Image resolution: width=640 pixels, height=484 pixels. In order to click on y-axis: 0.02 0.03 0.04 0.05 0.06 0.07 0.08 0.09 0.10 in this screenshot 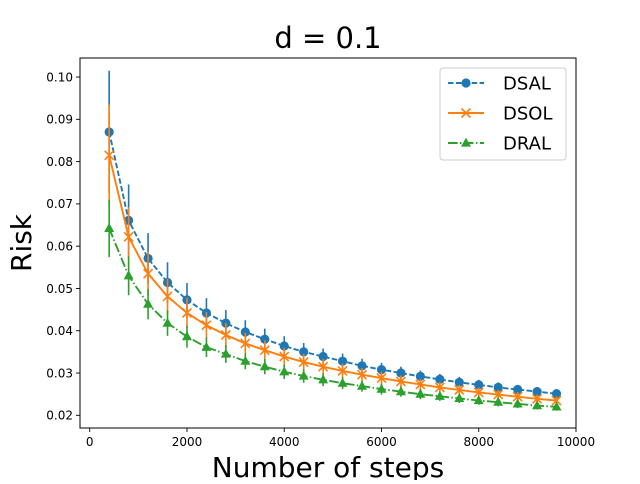, I will do `click(63, 246)`.